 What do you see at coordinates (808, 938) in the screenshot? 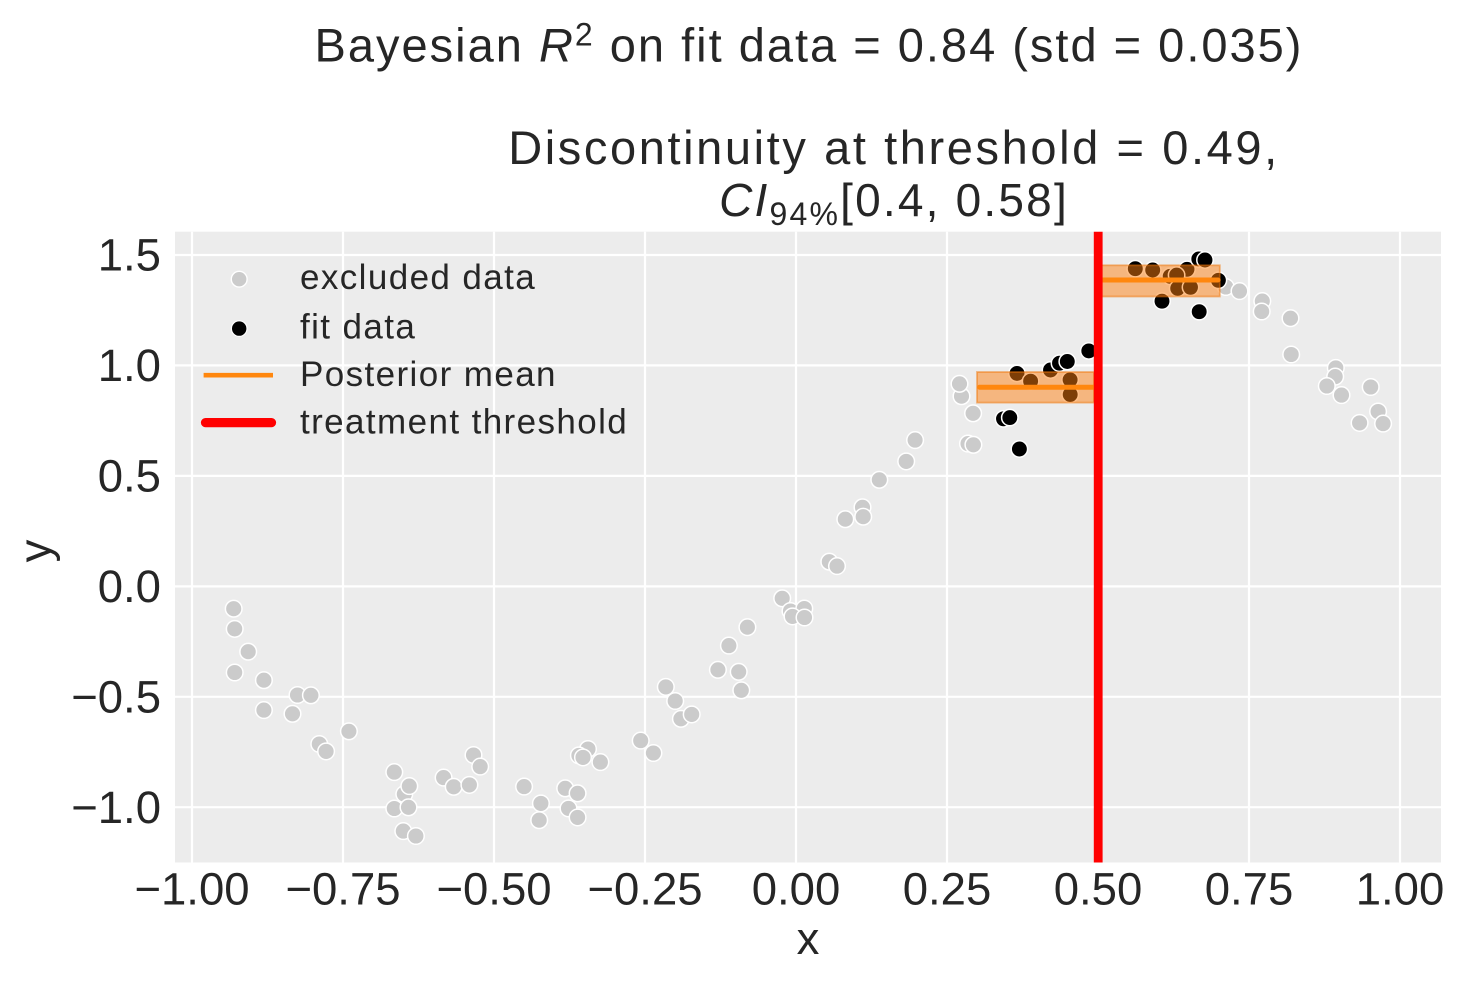
I see `svg-text: x` at bounding box center [808, 938].